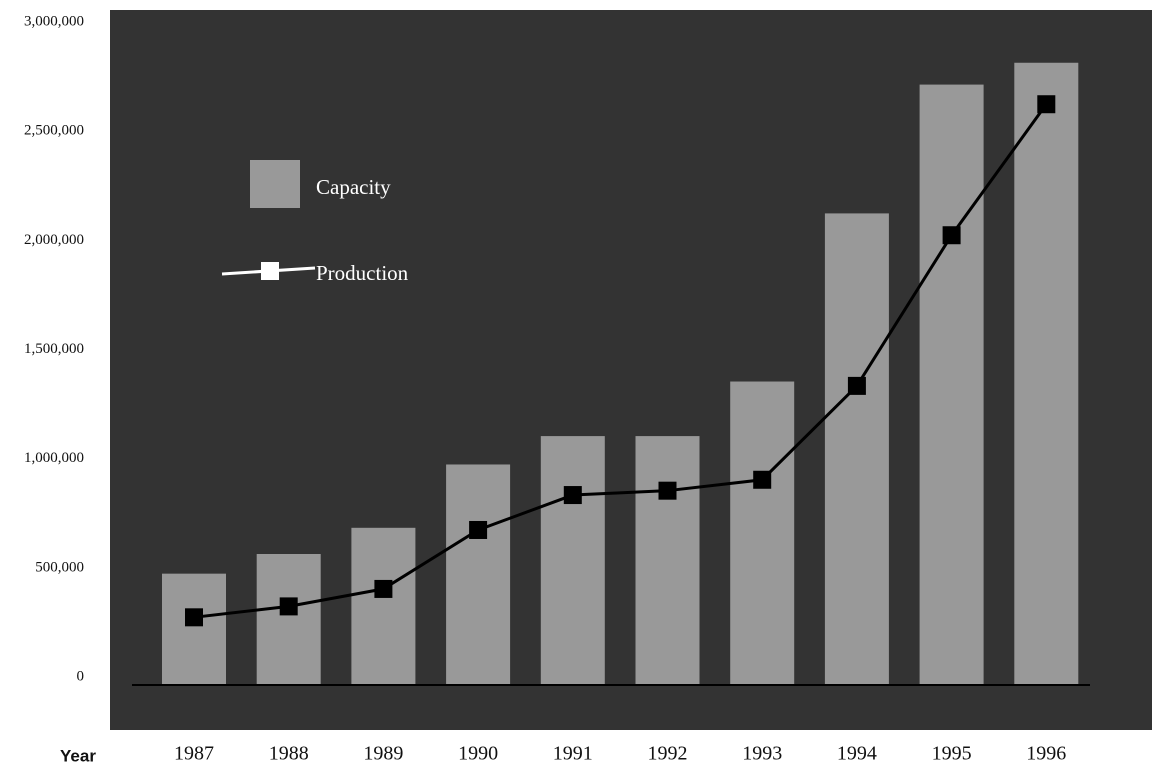 The height and width of the screenshot is (765, 1152). What do you see at coordinates (573, 754) in the screenshot?
I see `x-tick-label: 1991` at bounding box center [573, 754].